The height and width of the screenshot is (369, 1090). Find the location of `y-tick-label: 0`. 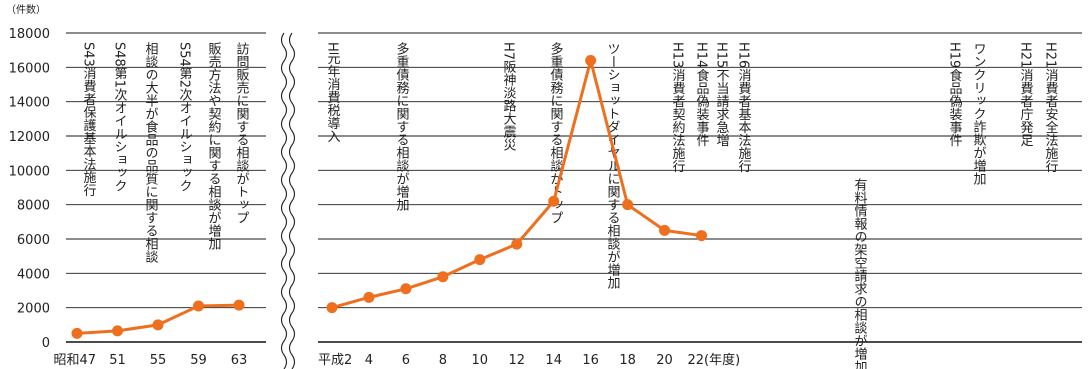

y-tick-label: 0 is located at coordinates (46, 343).